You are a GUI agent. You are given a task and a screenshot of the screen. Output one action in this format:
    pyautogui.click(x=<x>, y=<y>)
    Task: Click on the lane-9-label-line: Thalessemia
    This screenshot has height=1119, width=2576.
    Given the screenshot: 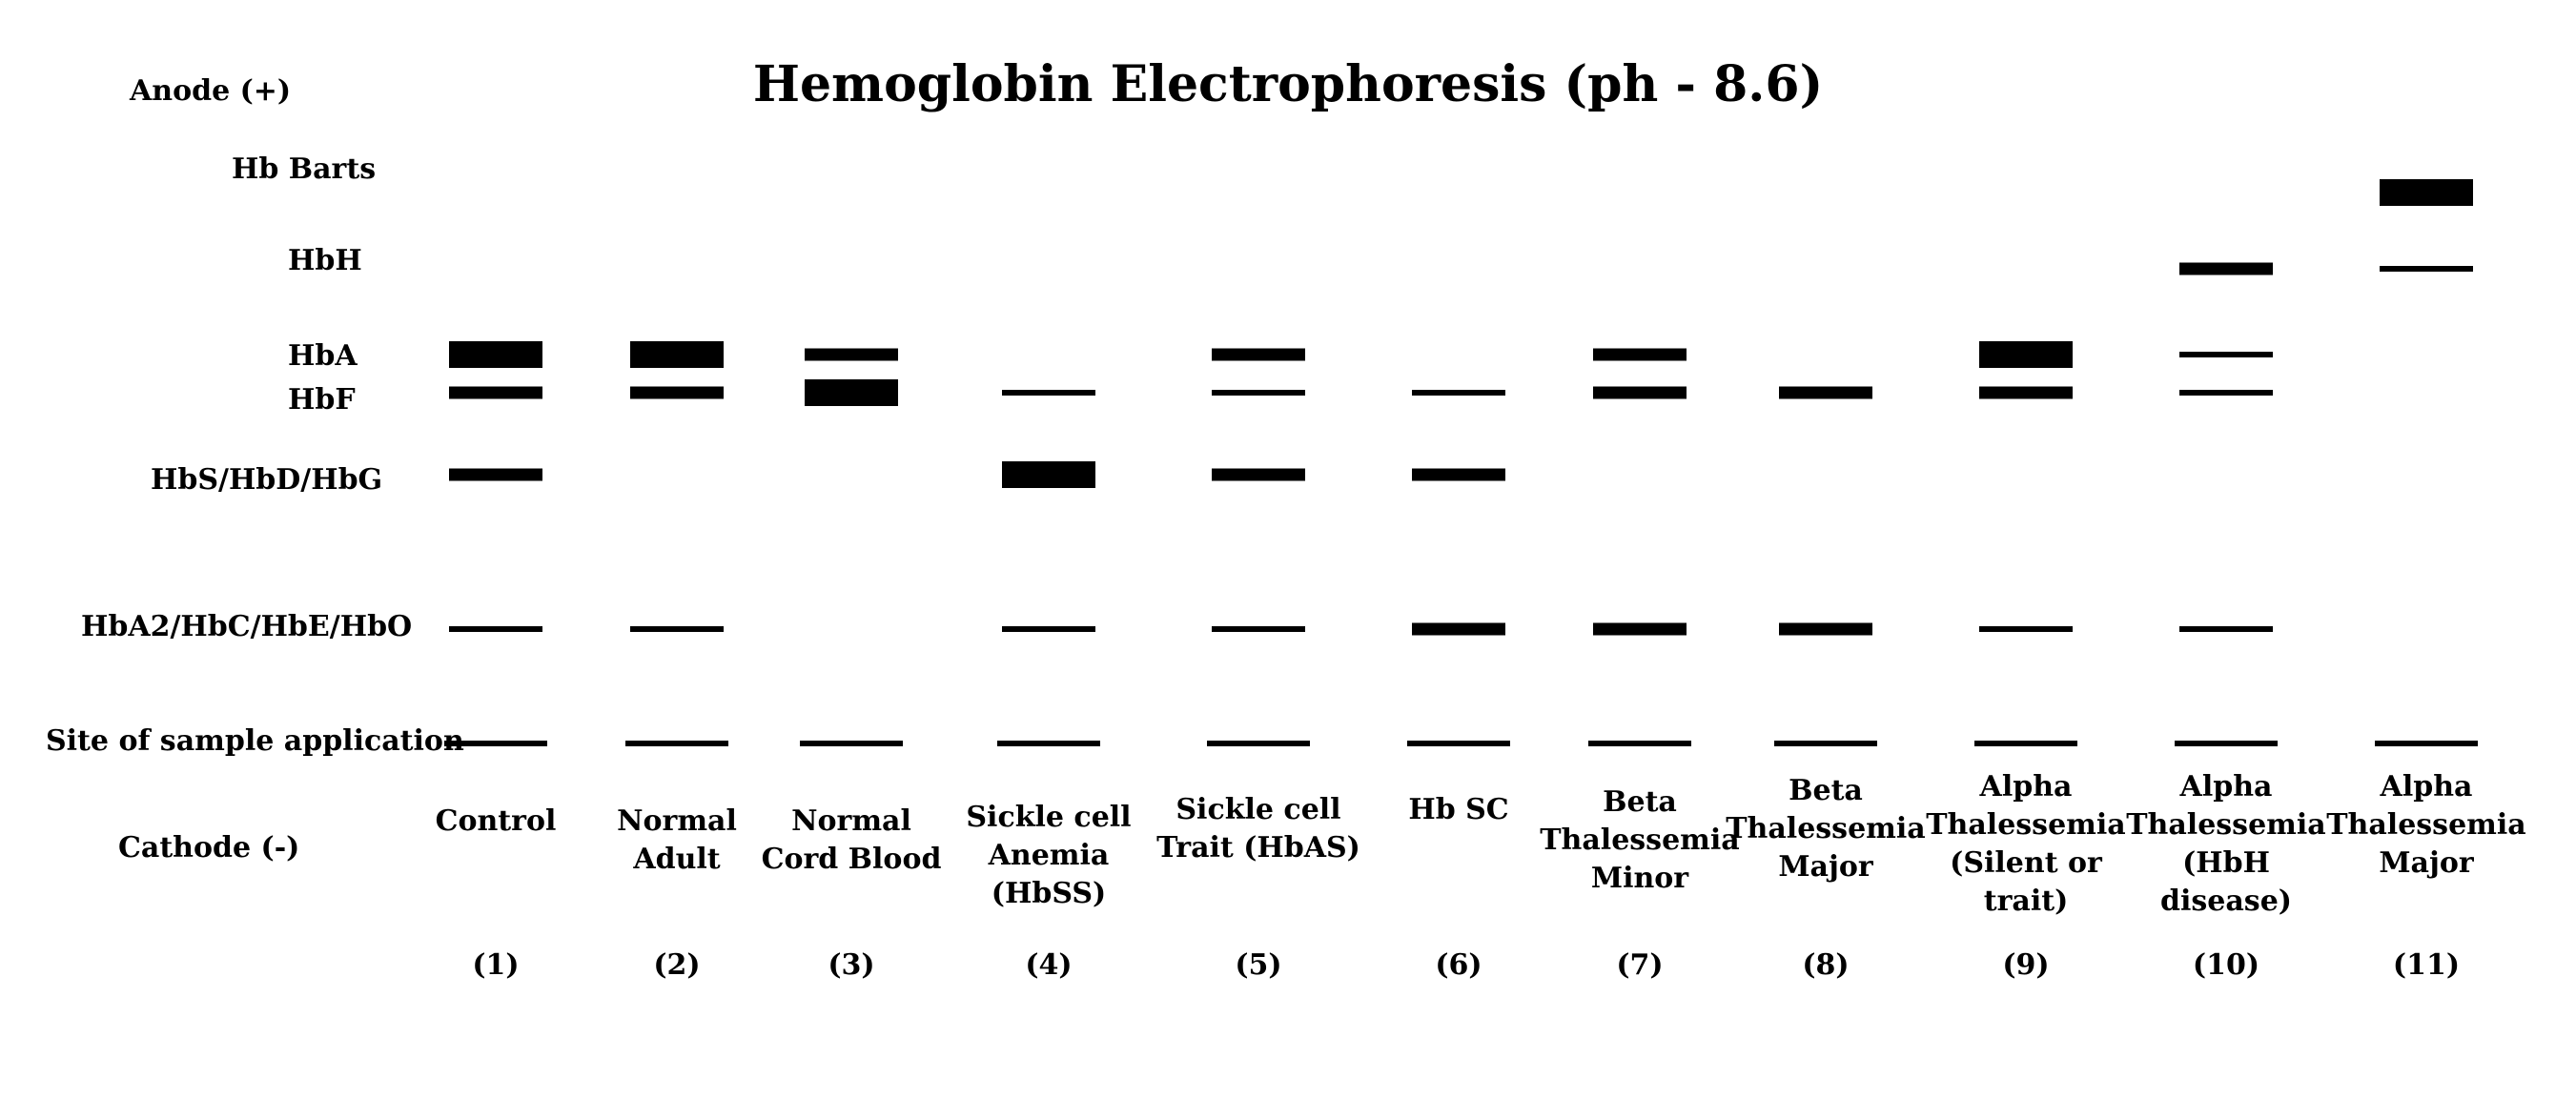 What is the action you would take?
    pyautogui.click(x=2026, y=825)
    